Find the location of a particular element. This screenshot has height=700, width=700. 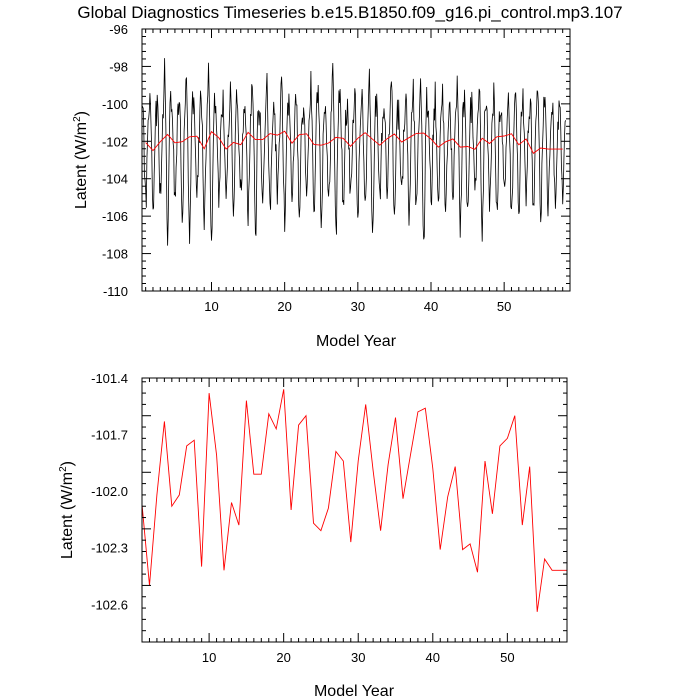

y-tick-label: -98 is located at coordinates (118, 66).